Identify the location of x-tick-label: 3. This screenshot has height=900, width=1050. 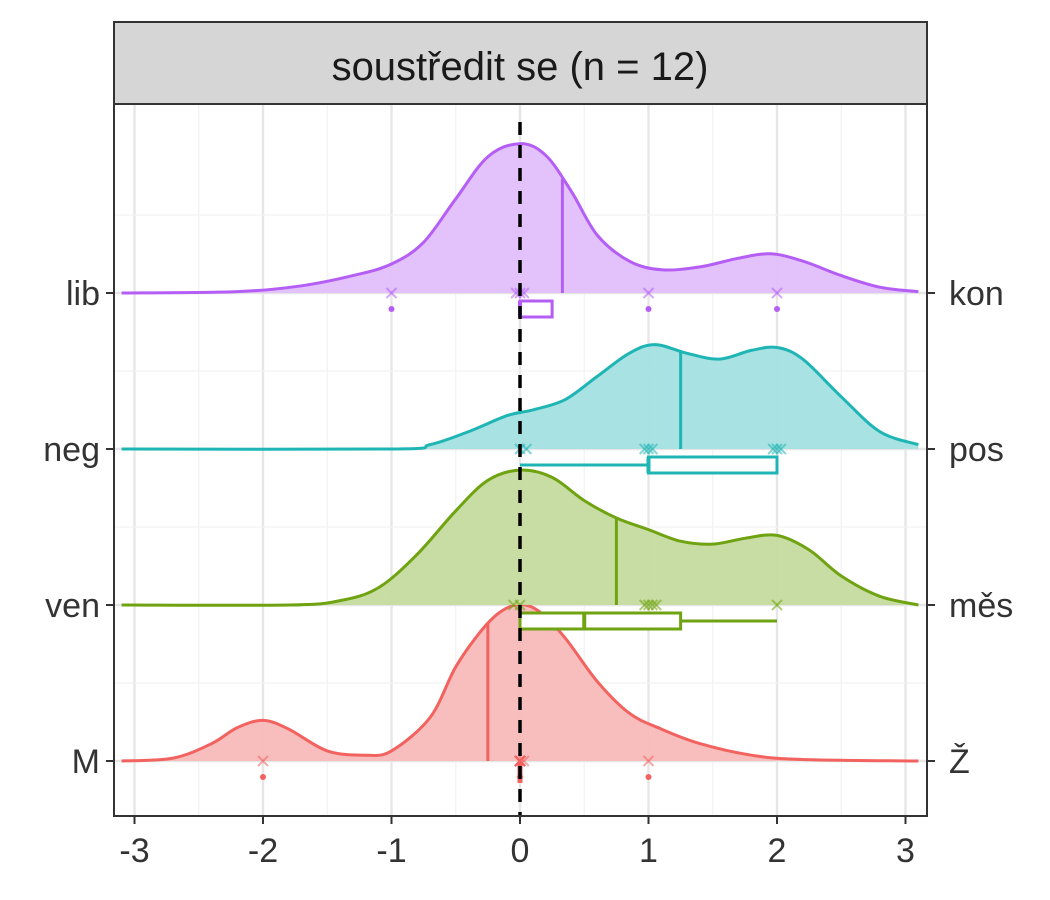
(905, 851).